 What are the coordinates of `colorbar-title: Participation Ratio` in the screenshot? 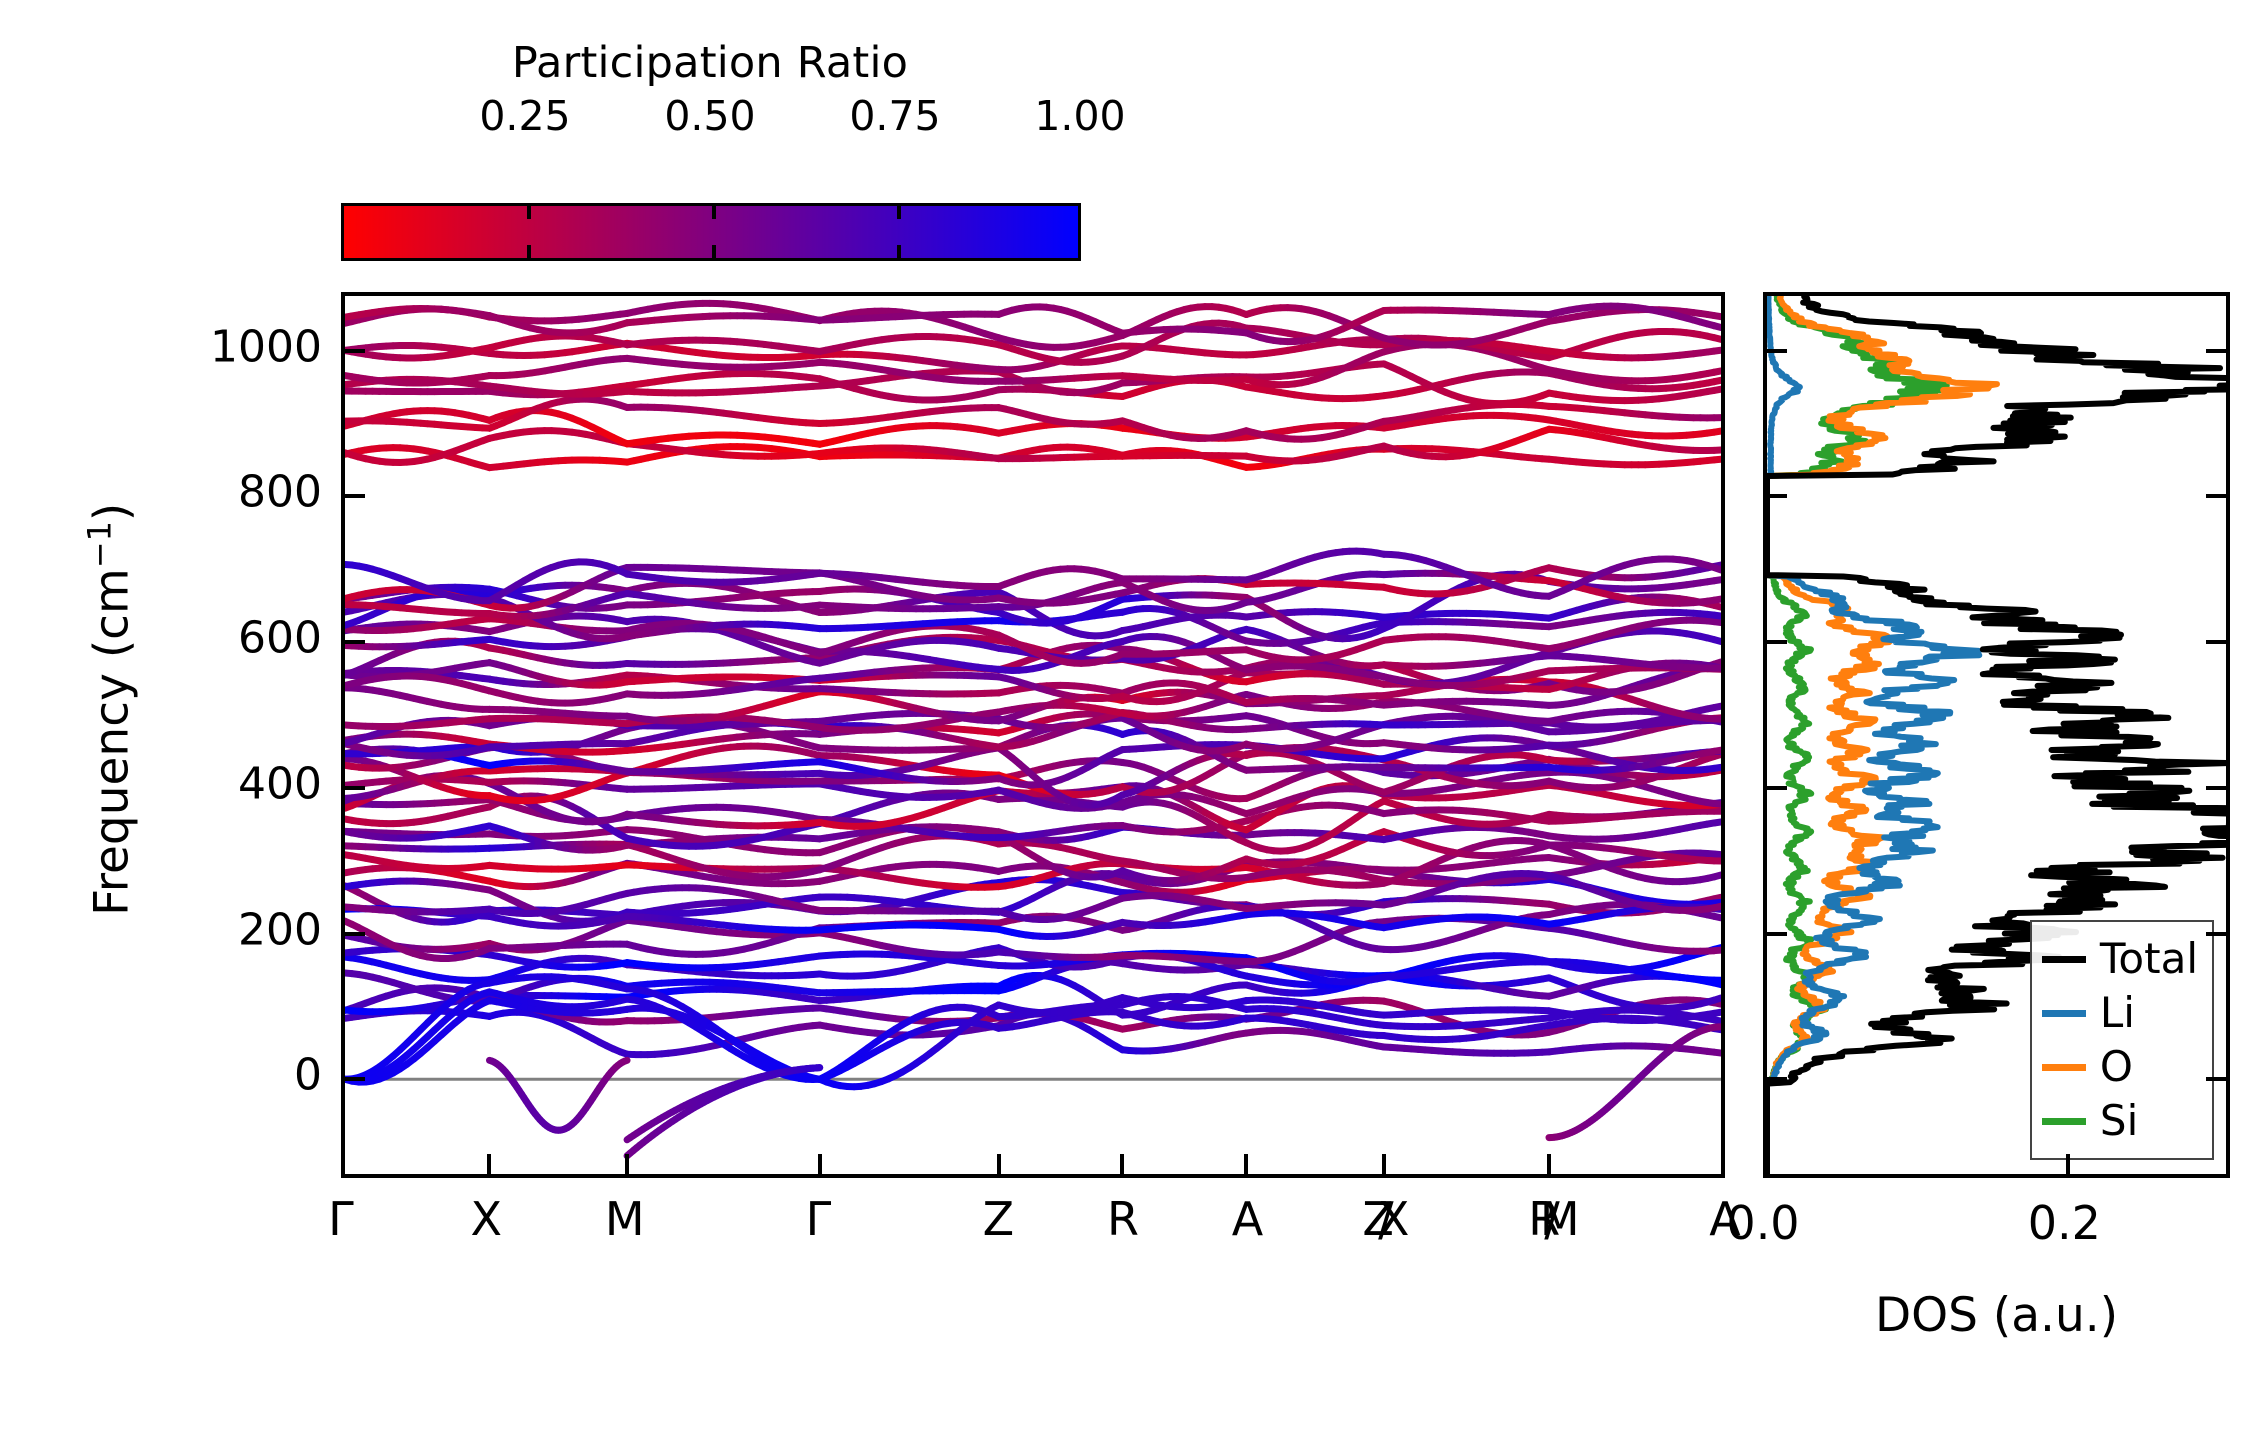 It's located at (710, 63).